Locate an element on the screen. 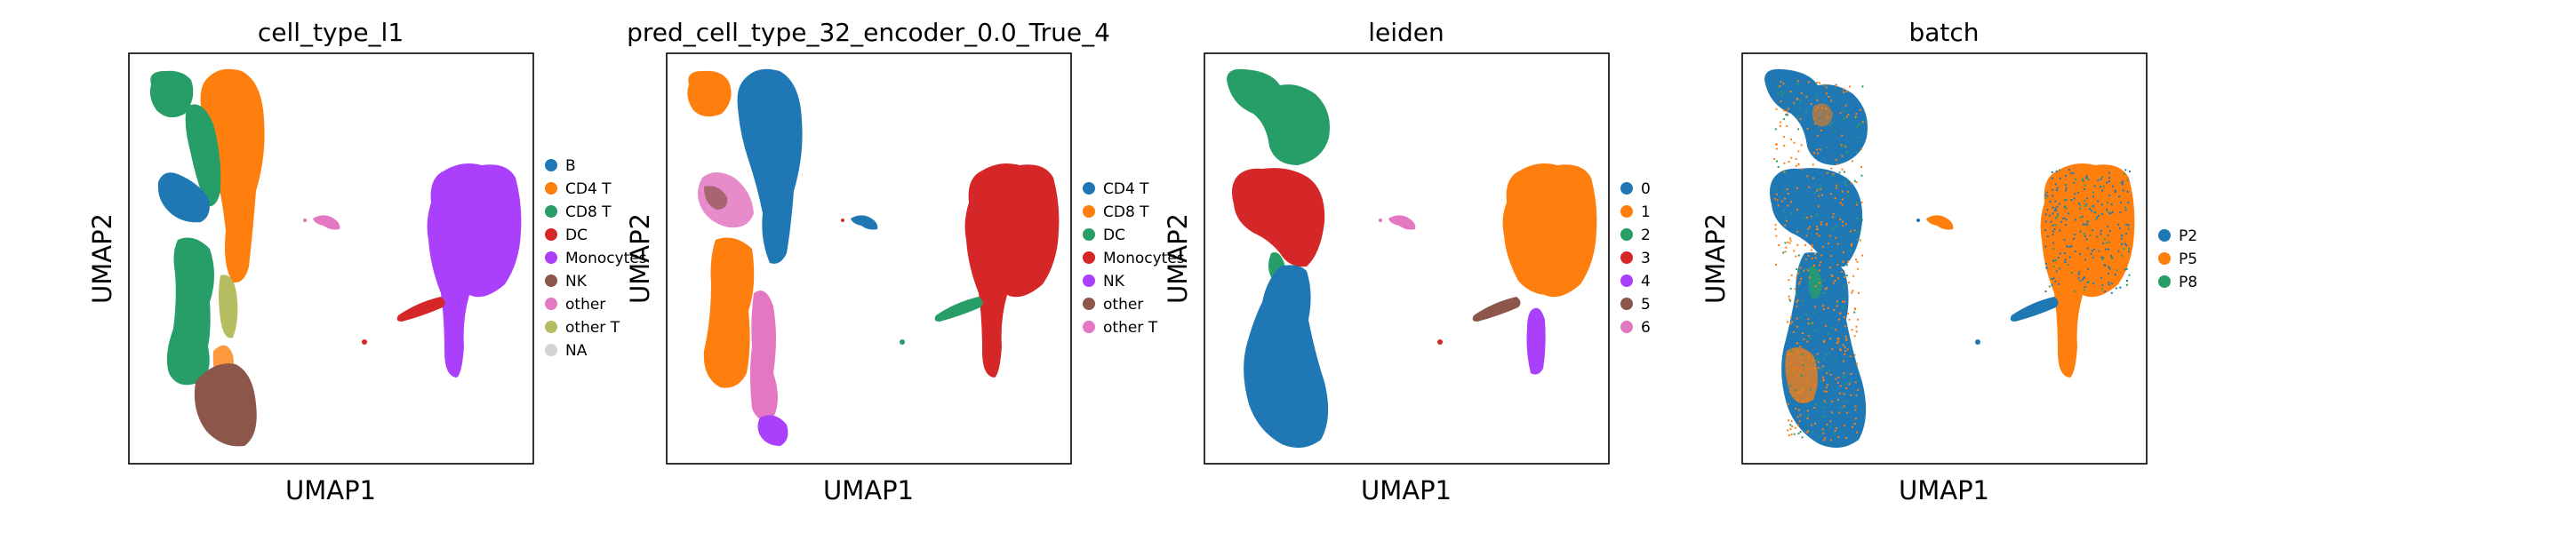 This screenshot has height=533, width=2576. legend-label: DC is located at coordinates (1114, 235).